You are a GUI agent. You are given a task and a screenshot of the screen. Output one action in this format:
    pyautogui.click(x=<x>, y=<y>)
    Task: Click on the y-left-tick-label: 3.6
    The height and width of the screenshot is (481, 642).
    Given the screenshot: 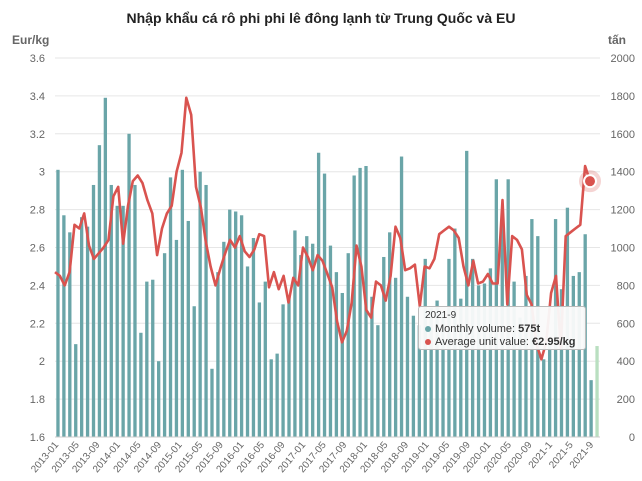 What is the action you would take?
    pyautogui.click(x=37, y=59)
    